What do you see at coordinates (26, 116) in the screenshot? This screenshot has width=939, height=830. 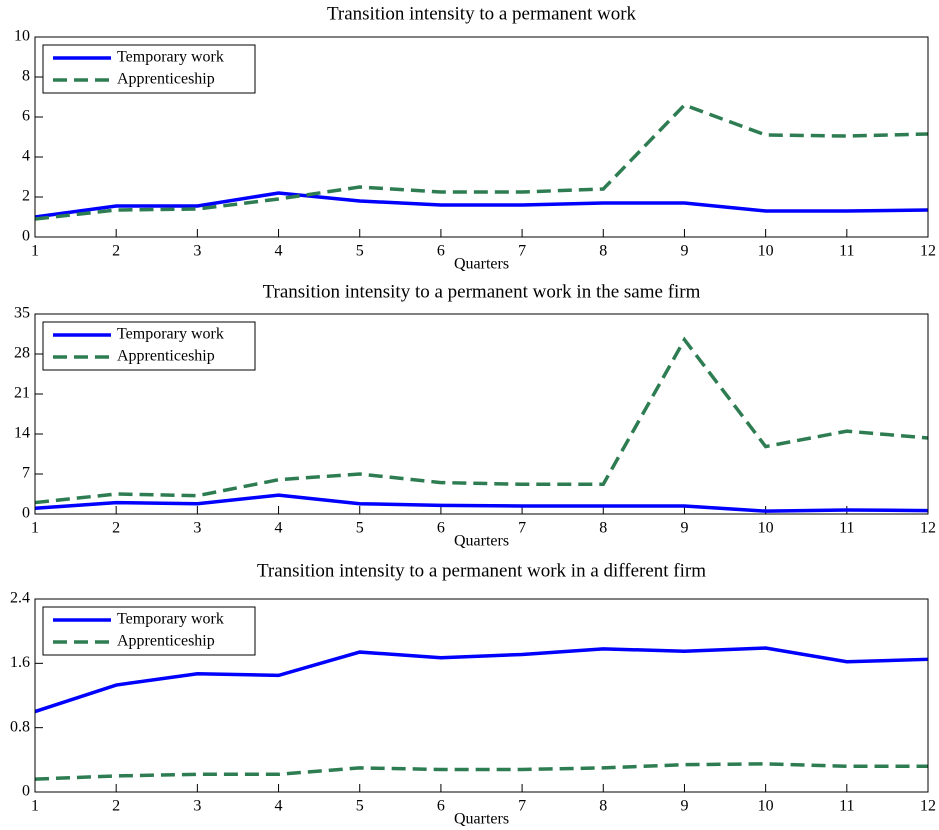 I see `y-tick-label: 6` at bounding box center [26, 116].